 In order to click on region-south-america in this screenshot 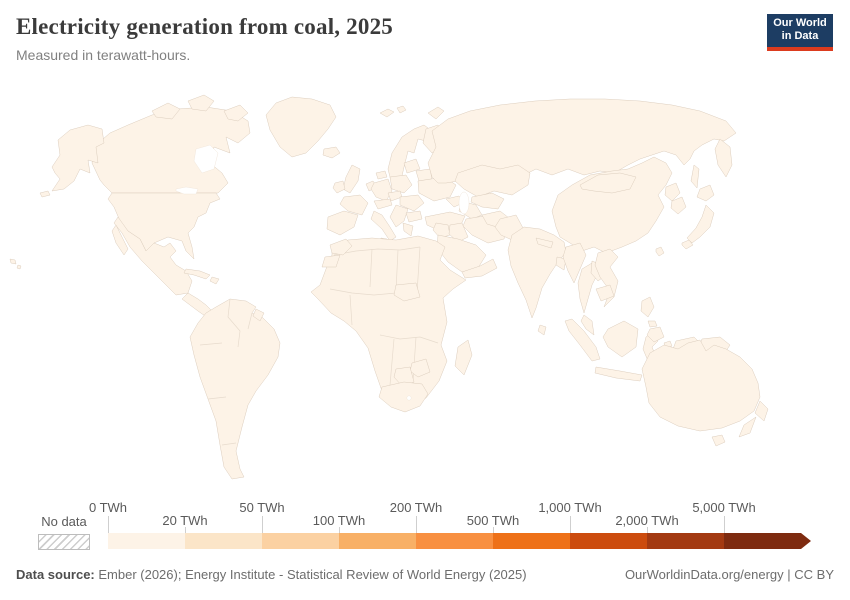, I will do `click(235, 389)`.